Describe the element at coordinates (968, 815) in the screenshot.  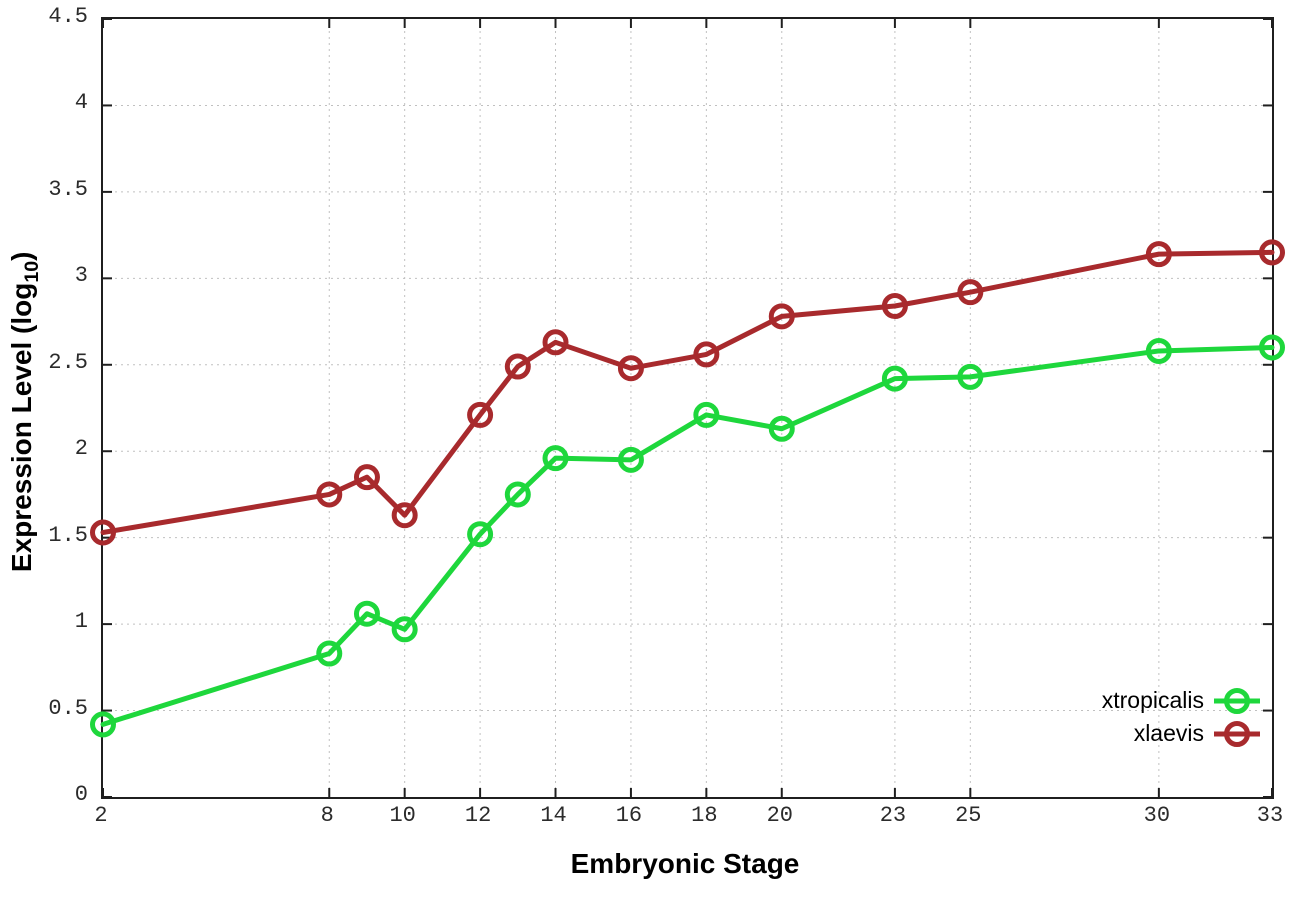
I see `x-tick-label: 25` at that location.